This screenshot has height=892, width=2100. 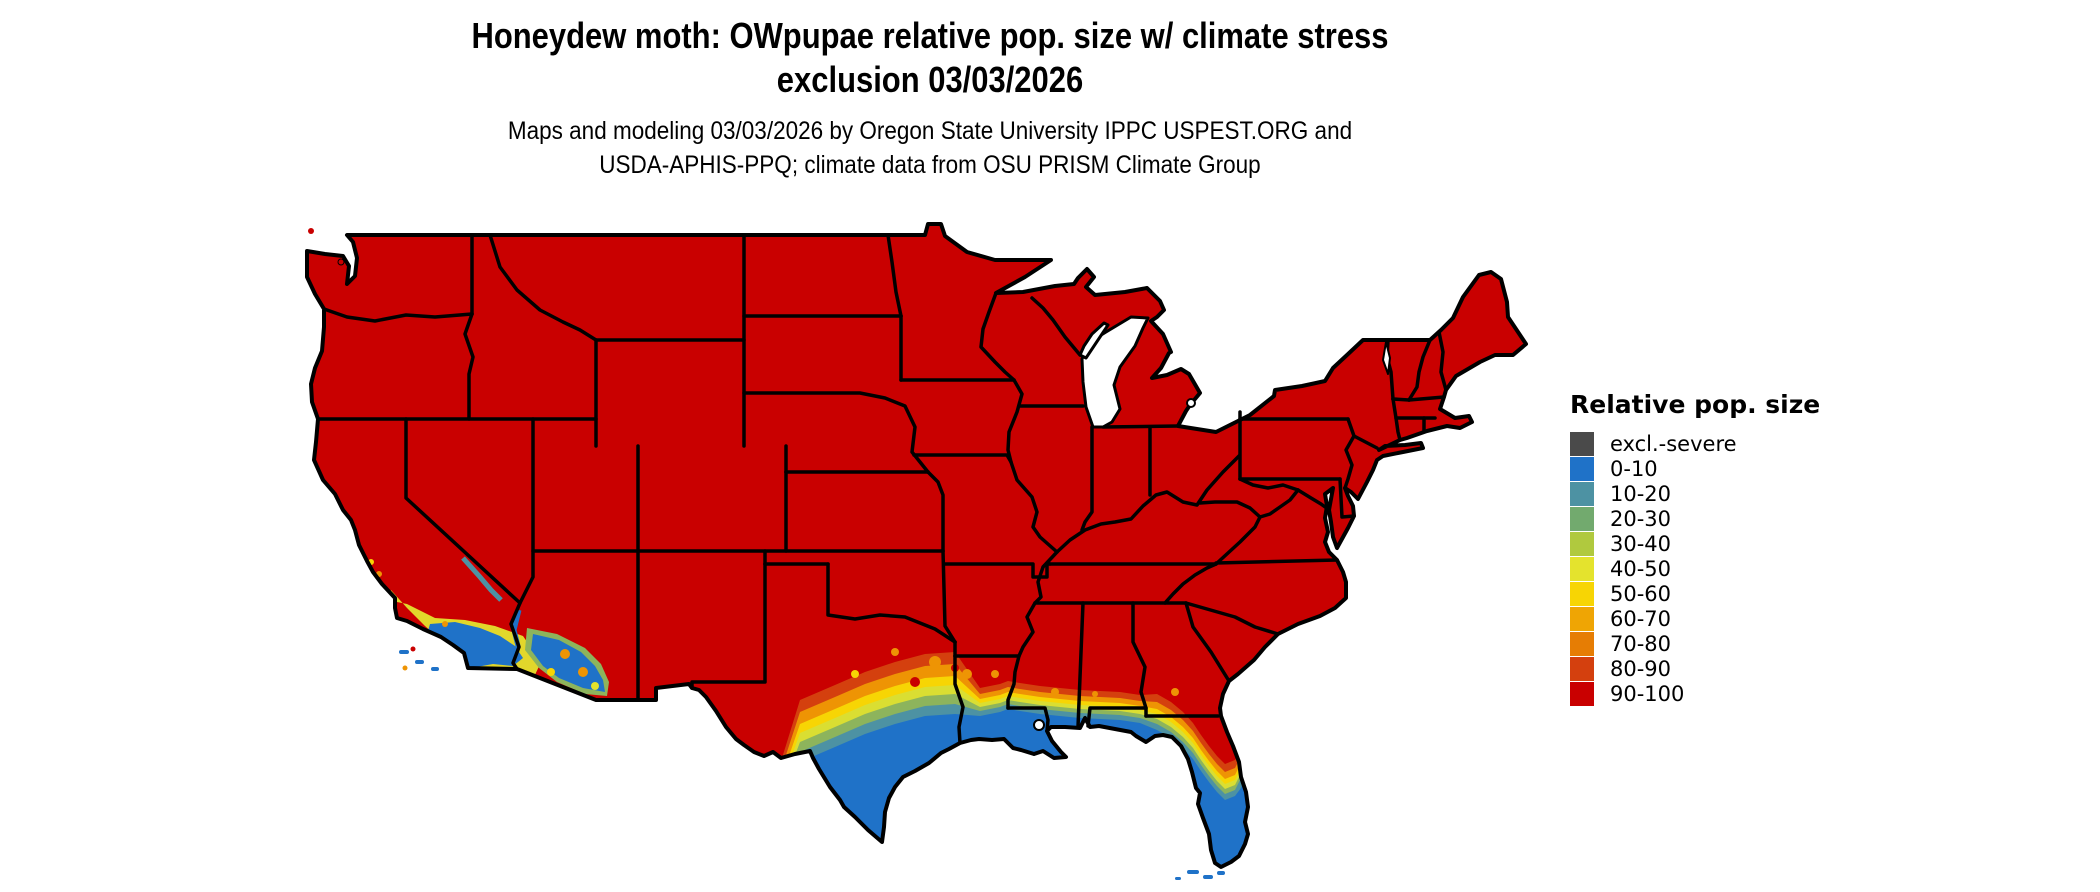 What do you see at coordinates (930, 79) in the screenshot?
I see `title-line-2: exclusion 03/03/2026` at bounding box center [930, 79].